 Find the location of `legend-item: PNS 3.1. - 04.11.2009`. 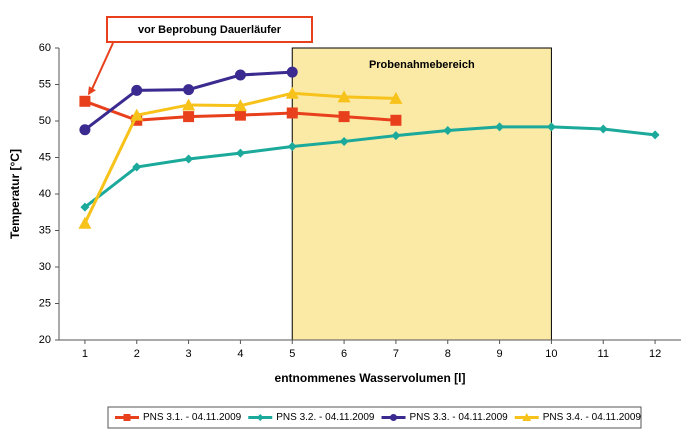

legend-item: PNS 3.1. - 04.11.2009 is located at coordinates (178, 417).